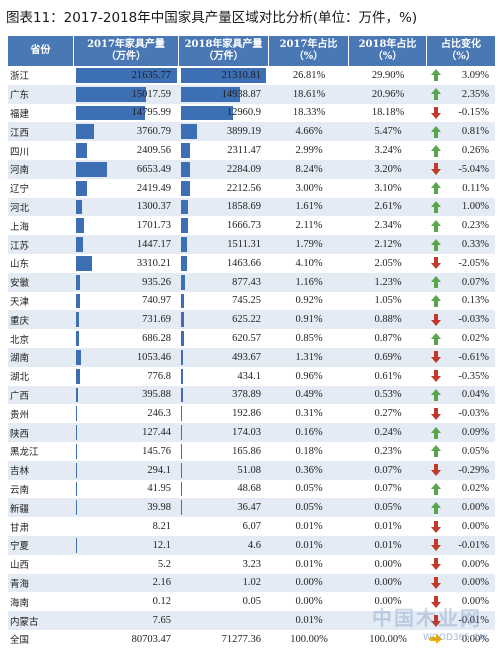  I want to click on cell-2018-output: 51.08, so click(224, 470).